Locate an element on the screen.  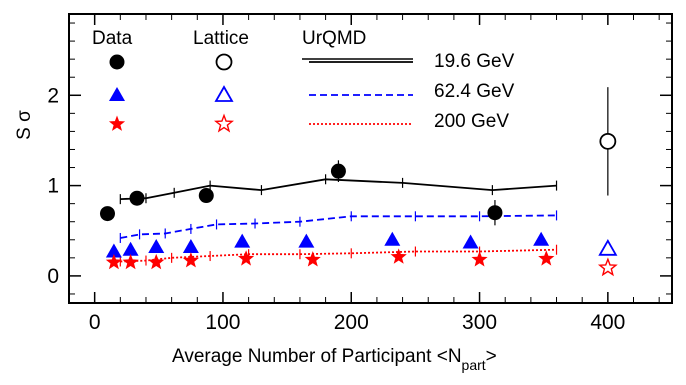
x-axis-label: Average Number of Participant <Npart> is located at coordinates (334, 359).